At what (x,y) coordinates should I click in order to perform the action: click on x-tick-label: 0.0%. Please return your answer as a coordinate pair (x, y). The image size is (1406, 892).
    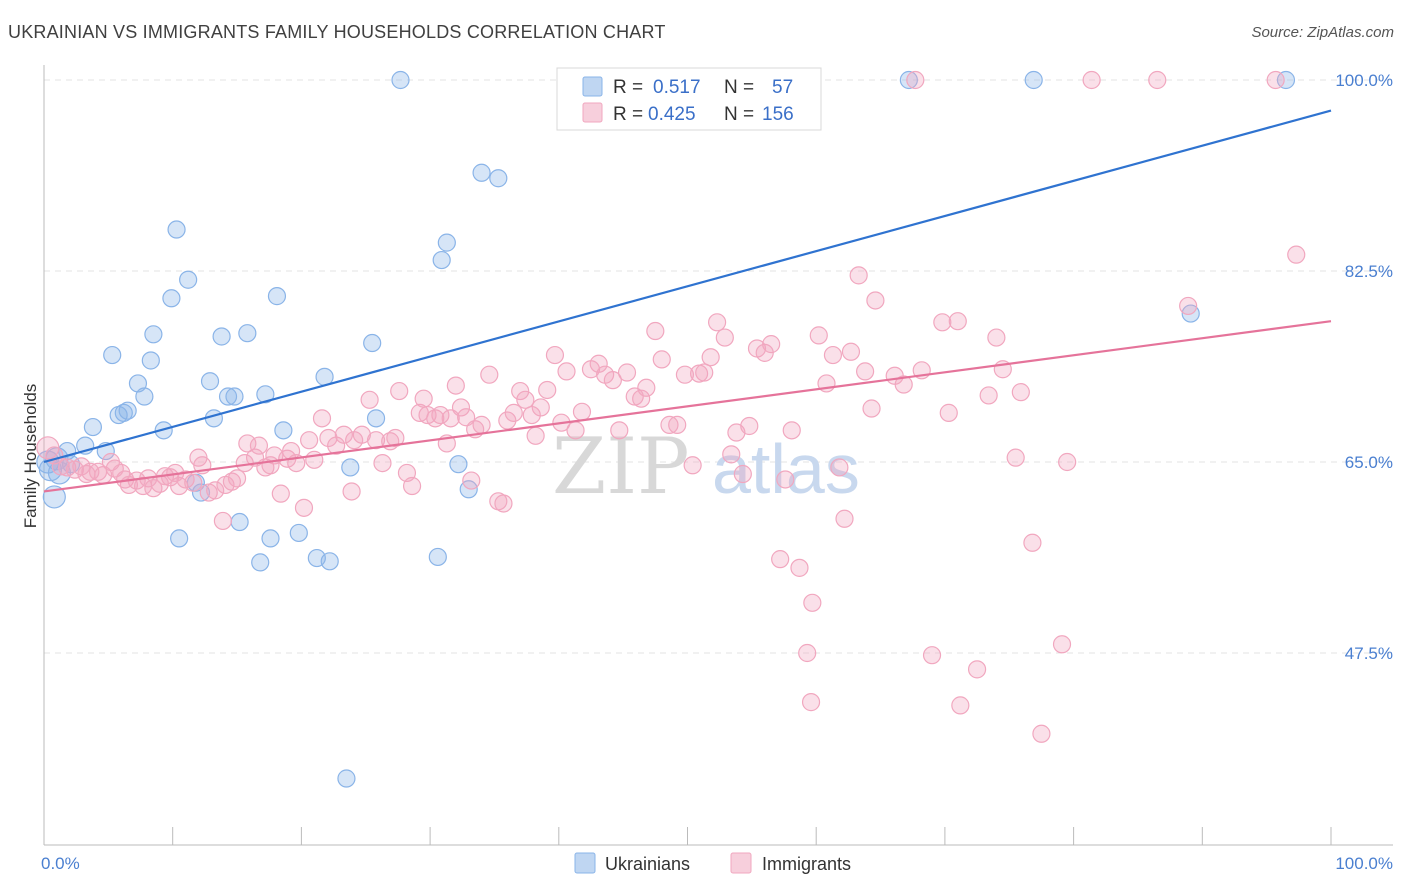
    Looking at the image, I should click on (60, 863).